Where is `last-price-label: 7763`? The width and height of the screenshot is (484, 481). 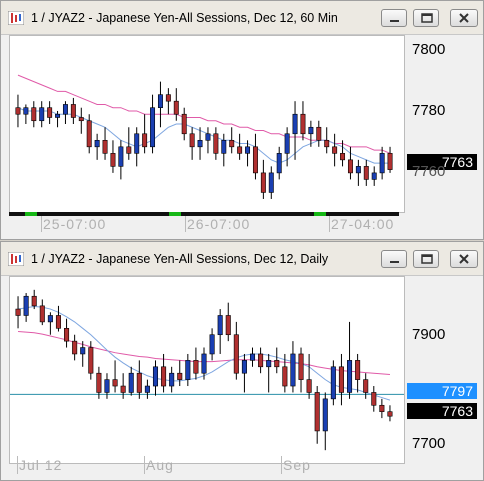 last-price-label: 7763 is located at coordinates (442, 162).